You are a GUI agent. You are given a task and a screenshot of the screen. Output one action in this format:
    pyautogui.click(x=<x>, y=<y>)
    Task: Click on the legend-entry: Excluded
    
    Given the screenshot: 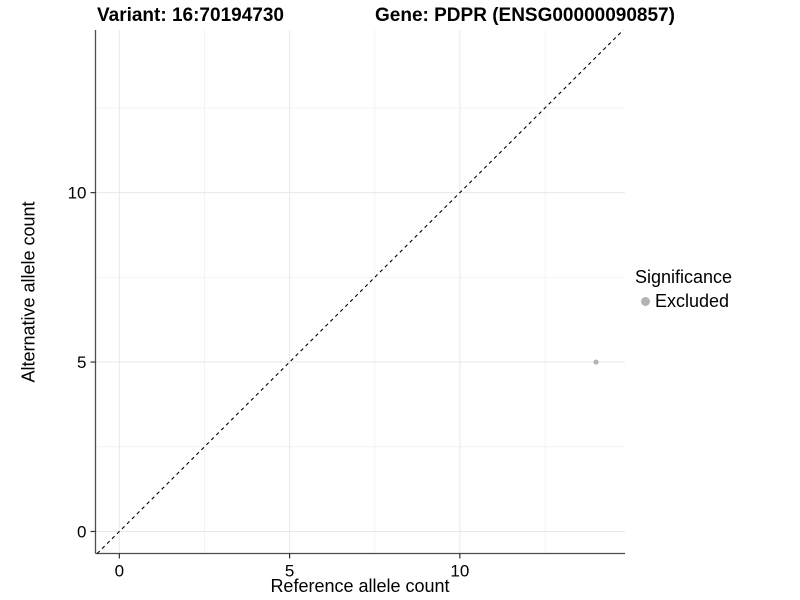 What is the action you would take?
    pyautogui.click(x=683, y=301)
    